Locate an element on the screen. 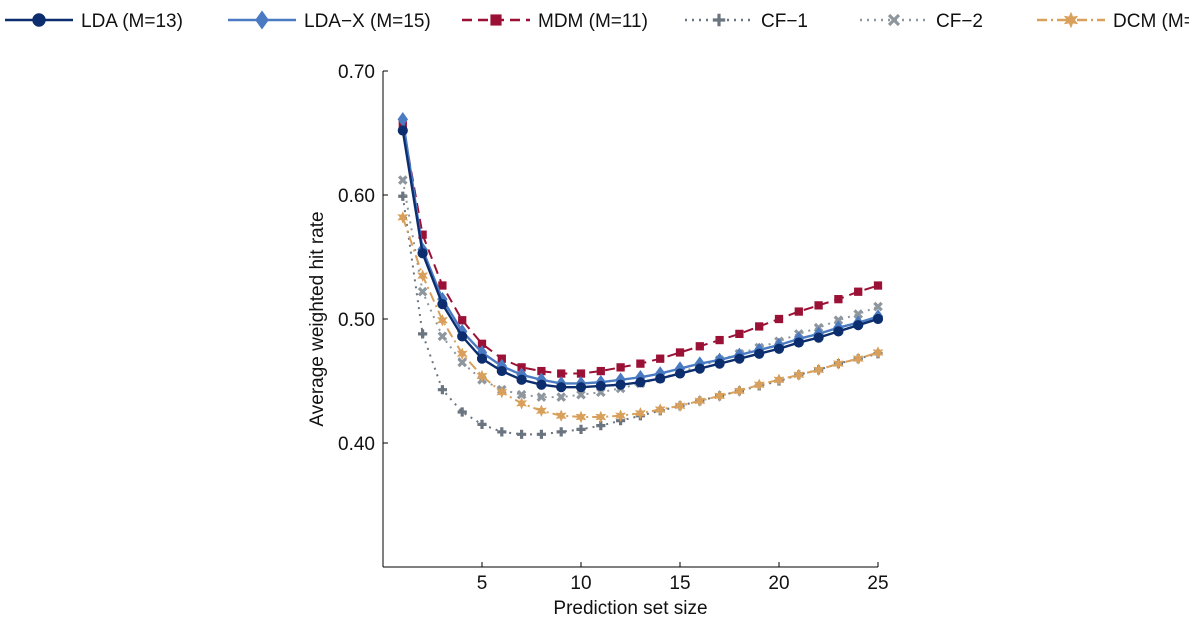  legend-label: LDA (M=13) is located at coordinates (132, 21).